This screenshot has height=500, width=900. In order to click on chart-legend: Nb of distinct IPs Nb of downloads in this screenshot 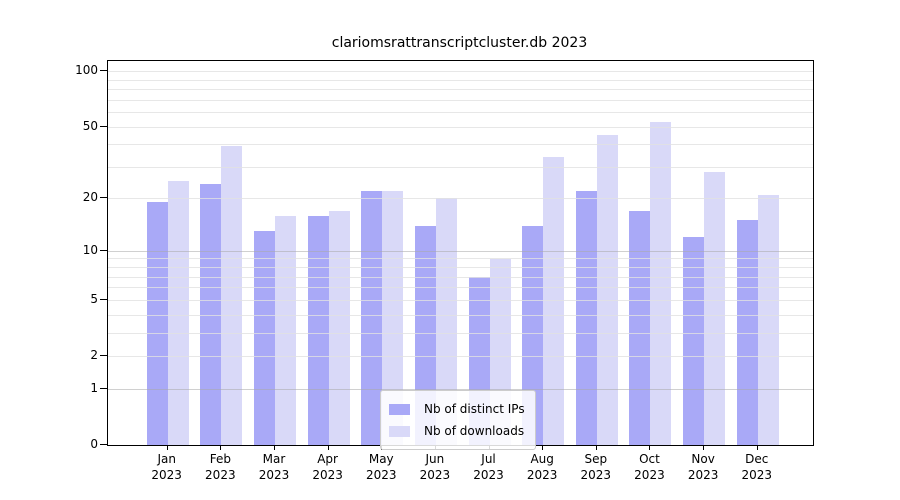, I will do `click(458, 420)`.